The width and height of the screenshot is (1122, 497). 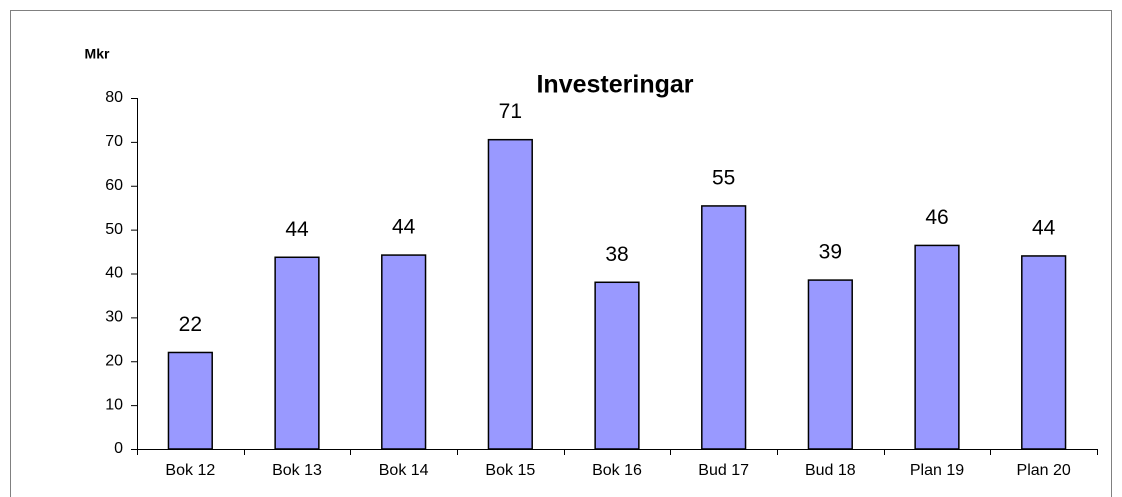 I want to click on x-tick-label: Bud 17, so click(x=723, y=470).